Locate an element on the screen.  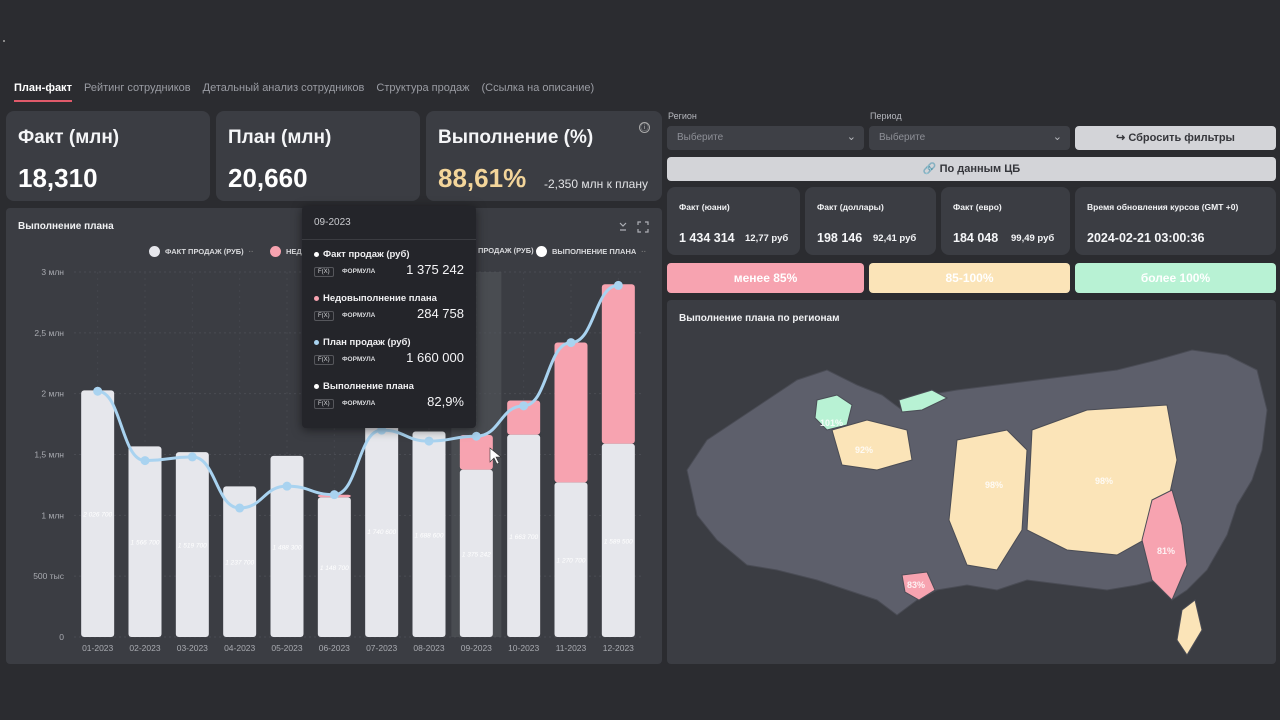
map-region-sakhalin is located at coordinates (1189, 627).